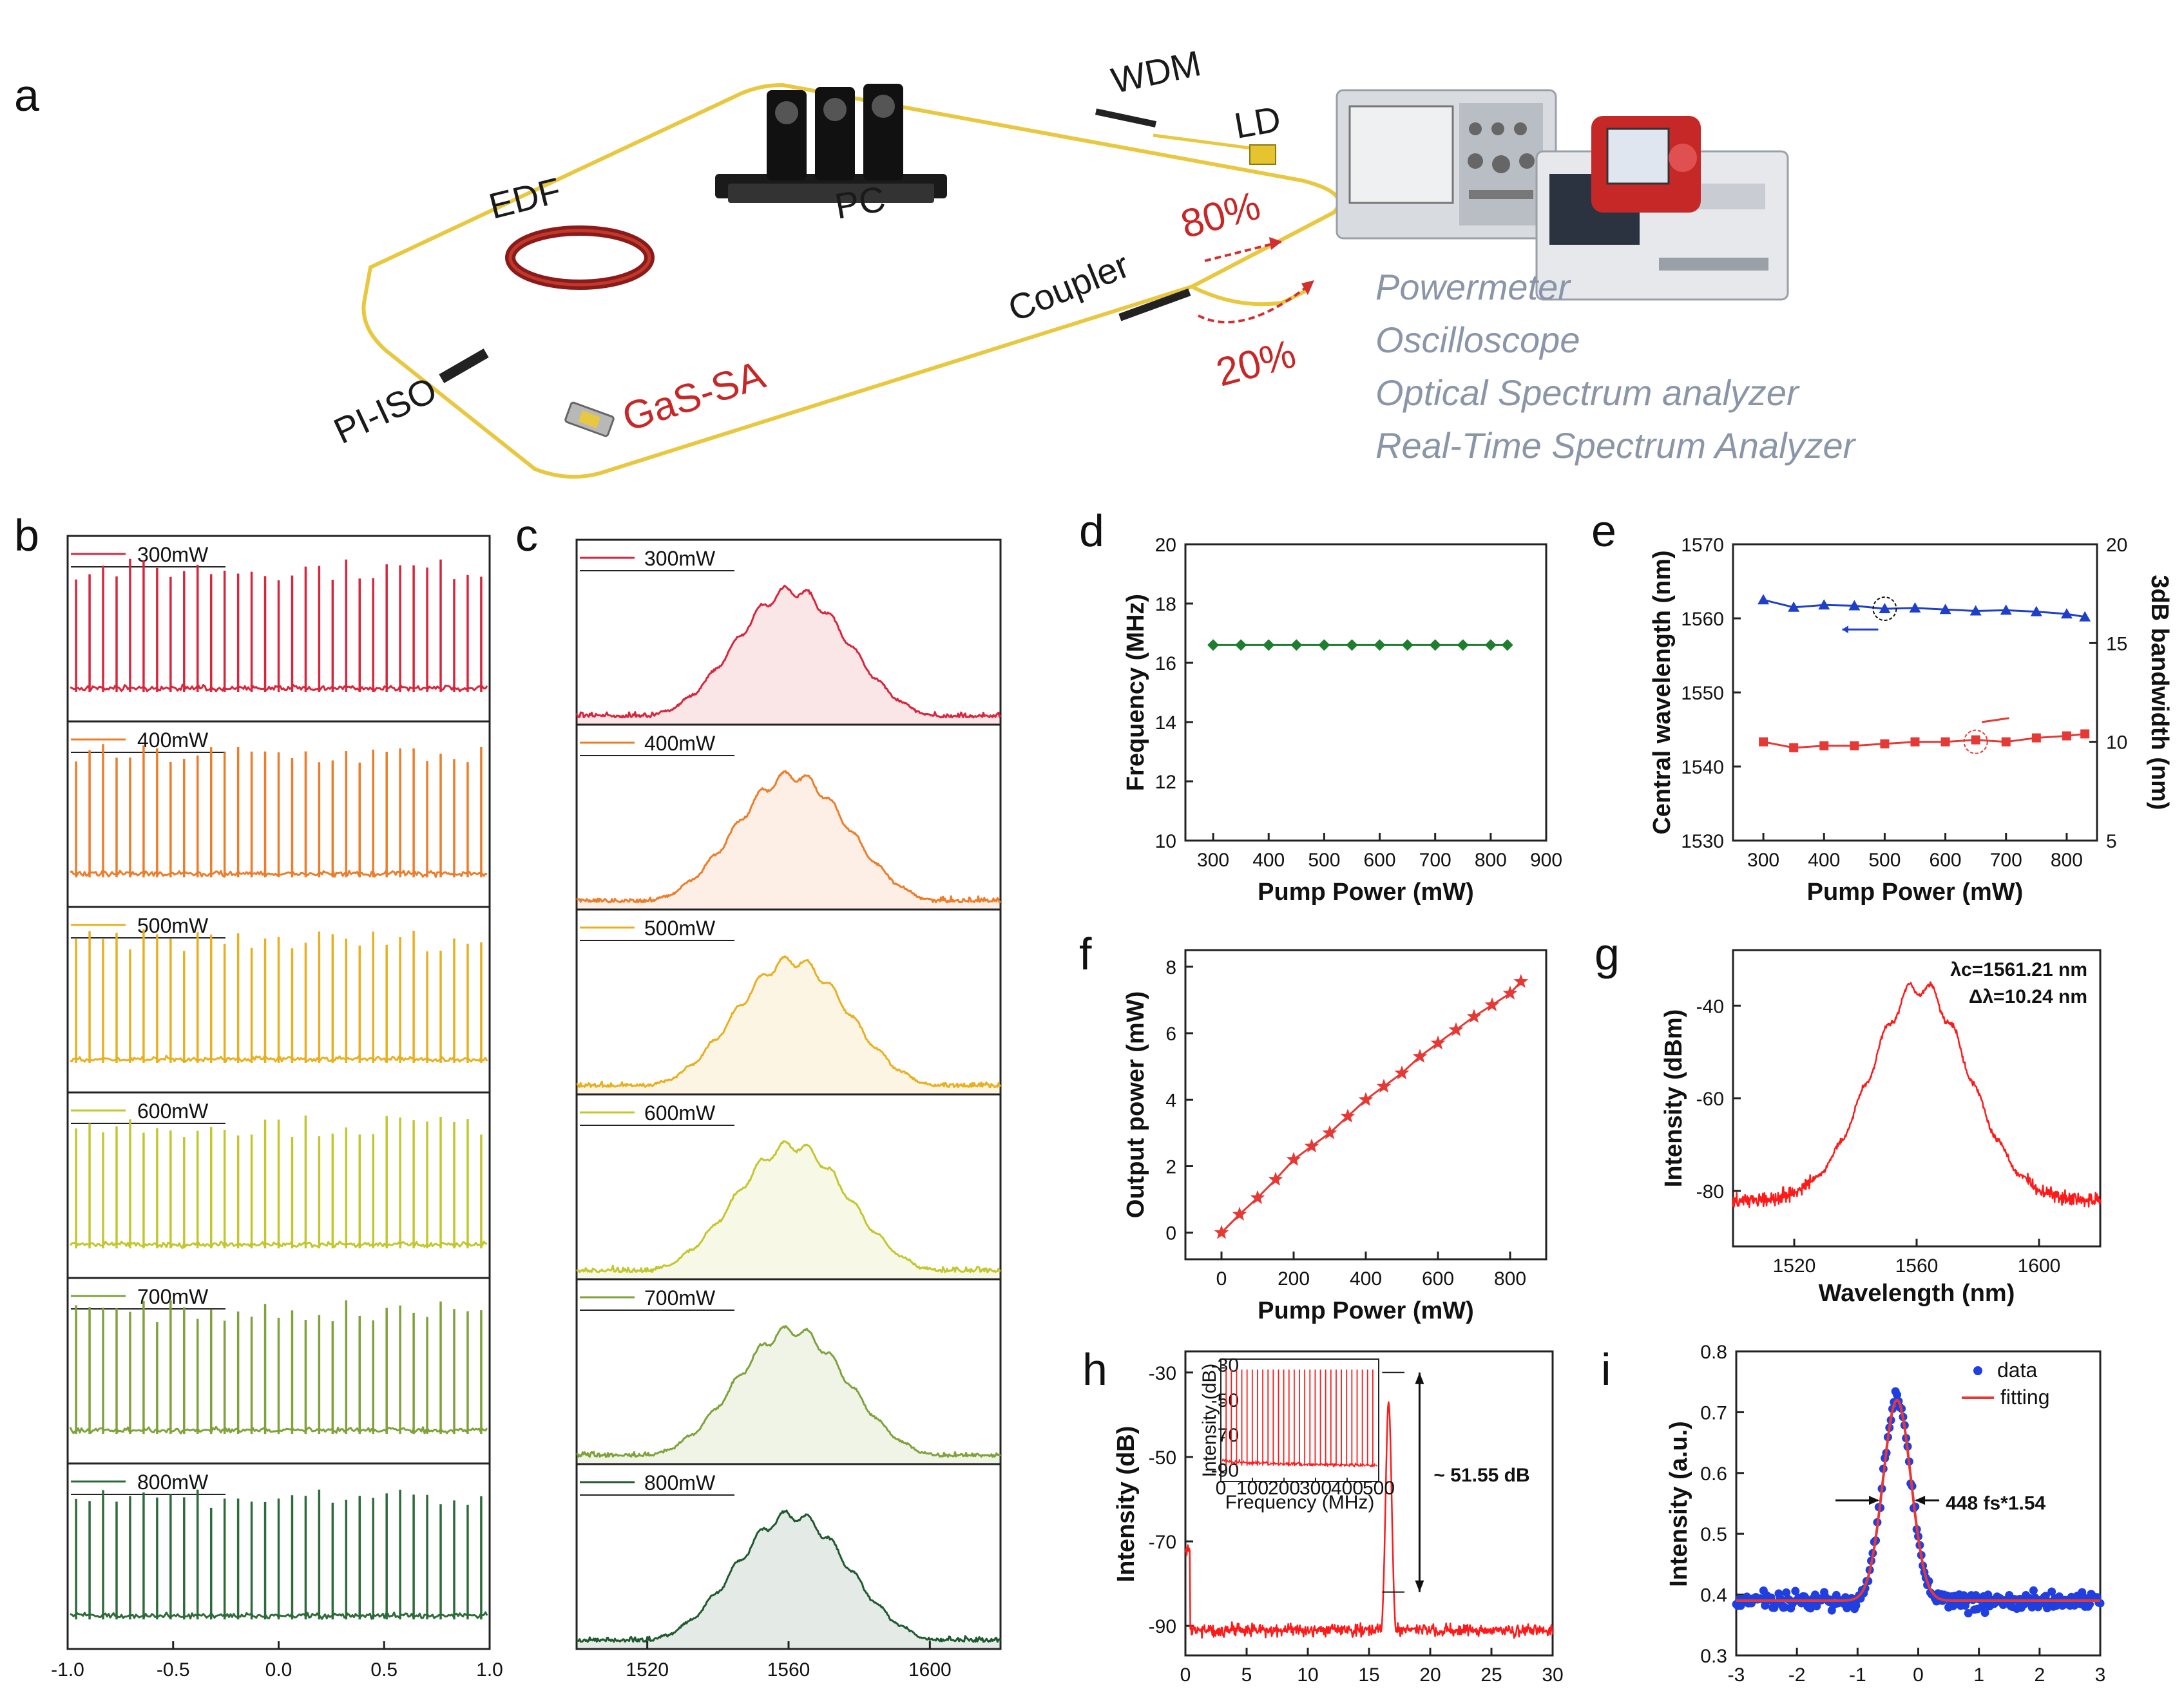  Describe the element at coordinates (1246, 1675) in the screenshot. I see `x-tick-label: 5` at that location.